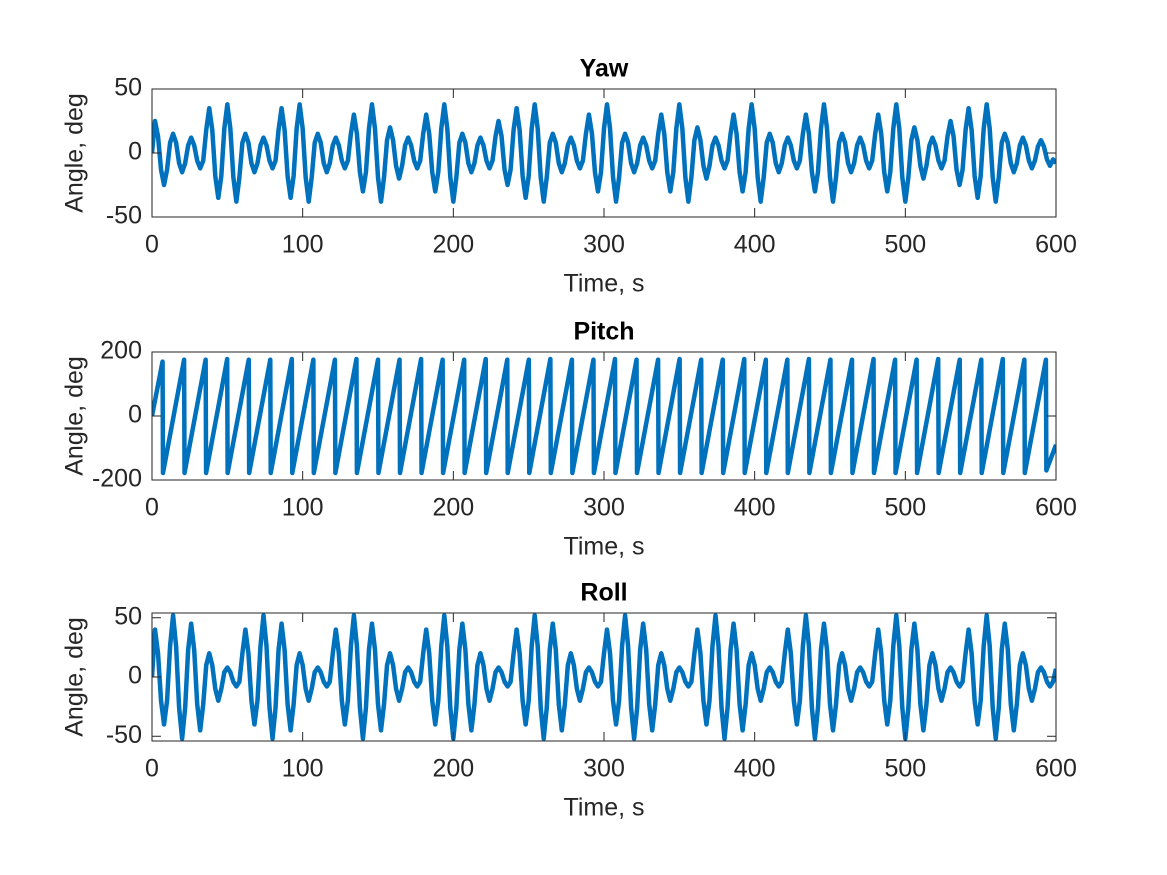  What do you see at coordinates (117, 479) in the screenshot?
I see `y-tick-label: -200` at bounding box center [117, 479].